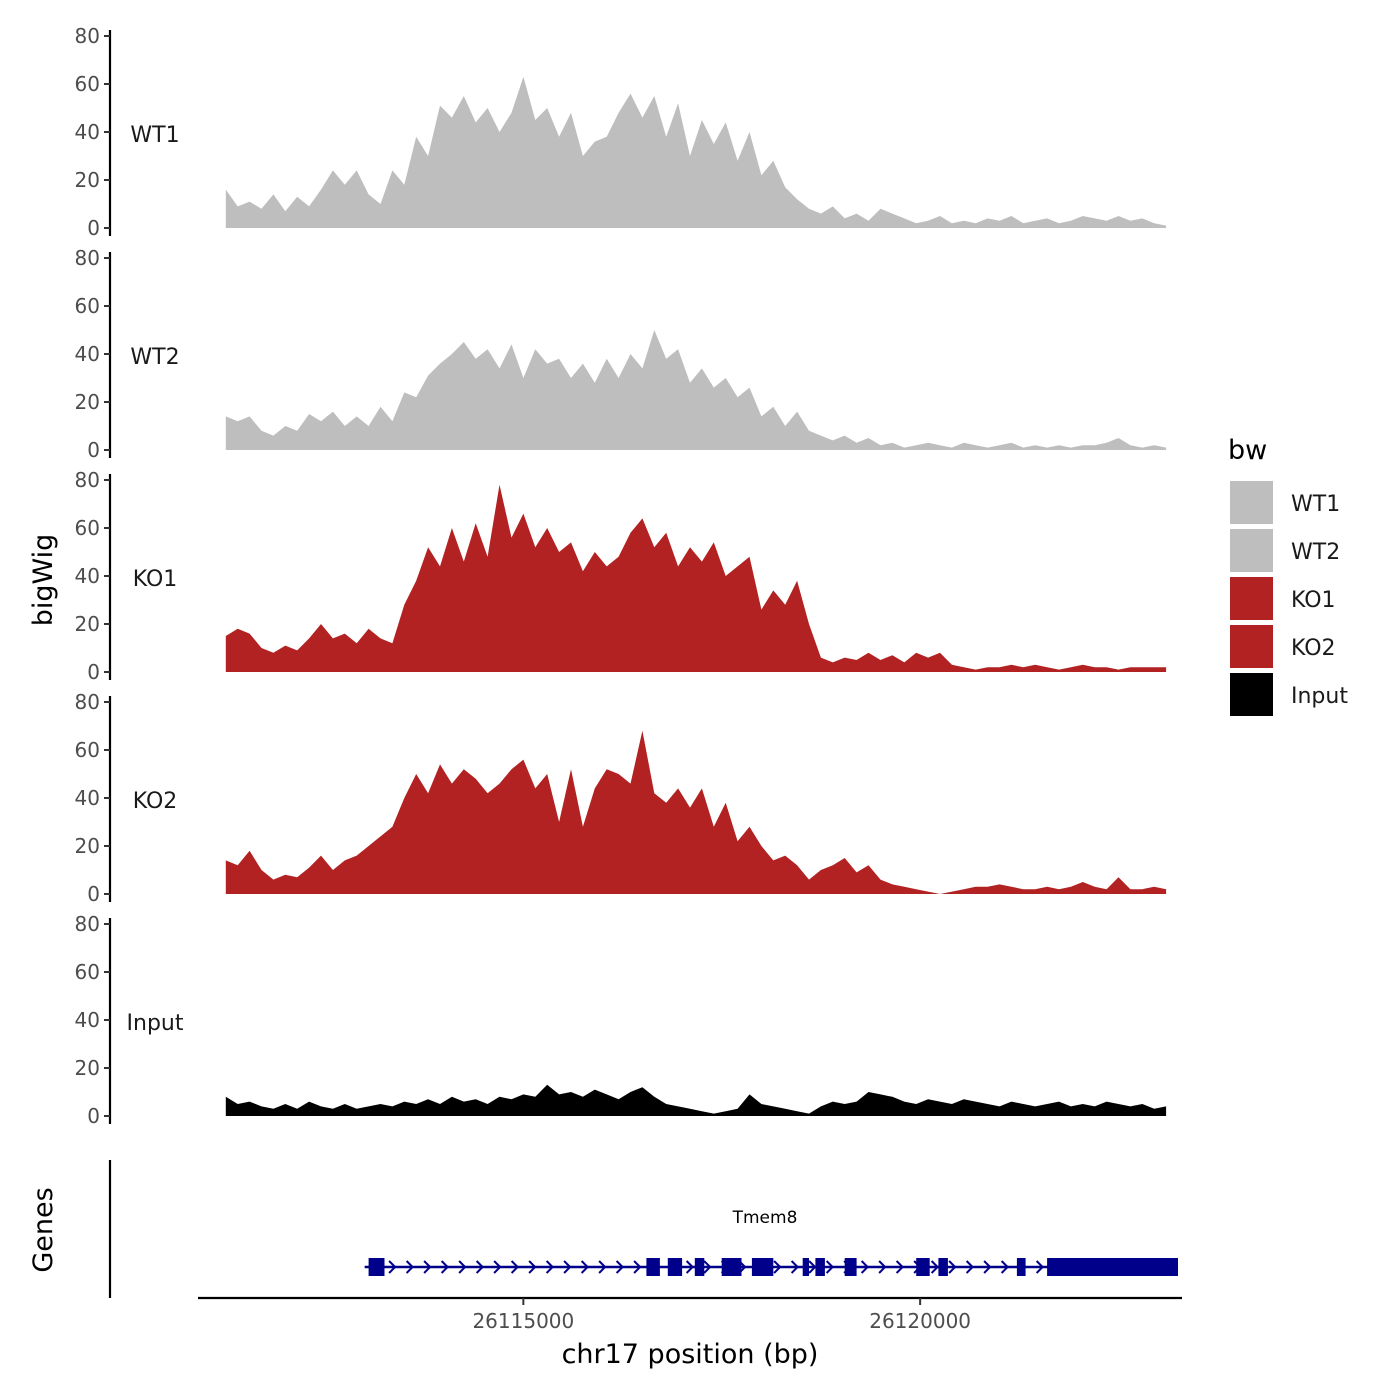 The height and width of the screenshot is (1400, 1400). I want to click on legend-label-ko1: KO1, so click(1313, 600).